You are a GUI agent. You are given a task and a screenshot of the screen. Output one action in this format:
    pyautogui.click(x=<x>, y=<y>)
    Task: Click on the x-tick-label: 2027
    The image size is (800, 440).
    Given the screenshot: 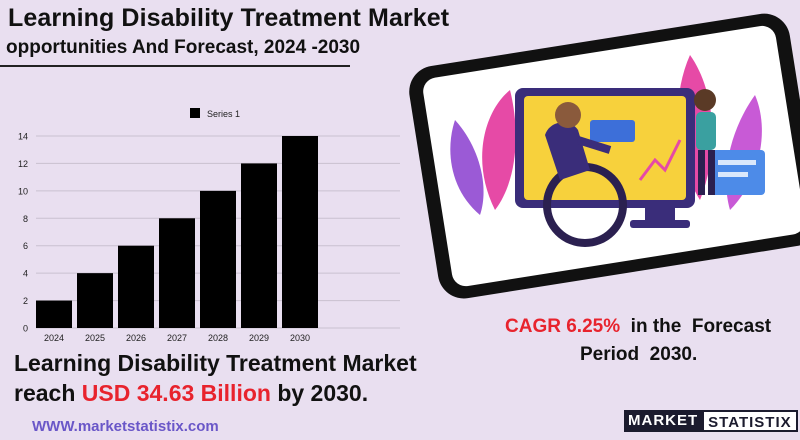 What is the action you would take?
    pyautogui.click(x=177, y=338)
    